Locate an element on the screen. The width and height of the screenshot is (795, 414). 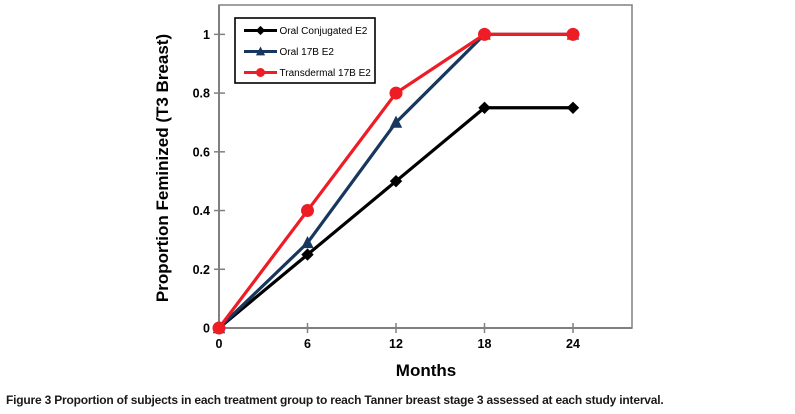
x-tick-label: 6 is located at coordinates (307, 344).